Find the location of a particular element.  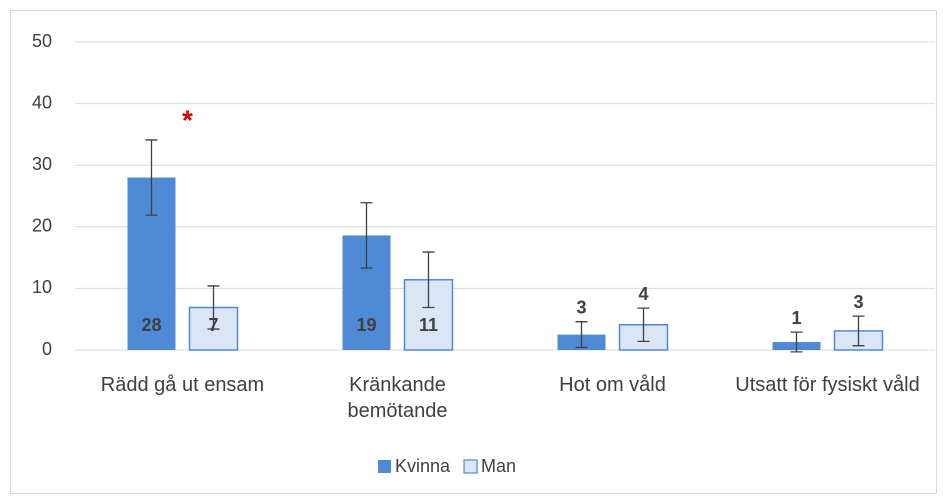

y-tick-label: 20 is located at coordinates (42, 226).